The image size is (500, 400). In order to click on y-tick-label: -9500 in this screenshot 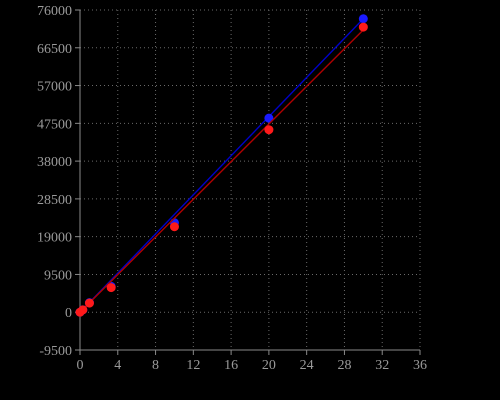, I will do `click(55, 351)`.